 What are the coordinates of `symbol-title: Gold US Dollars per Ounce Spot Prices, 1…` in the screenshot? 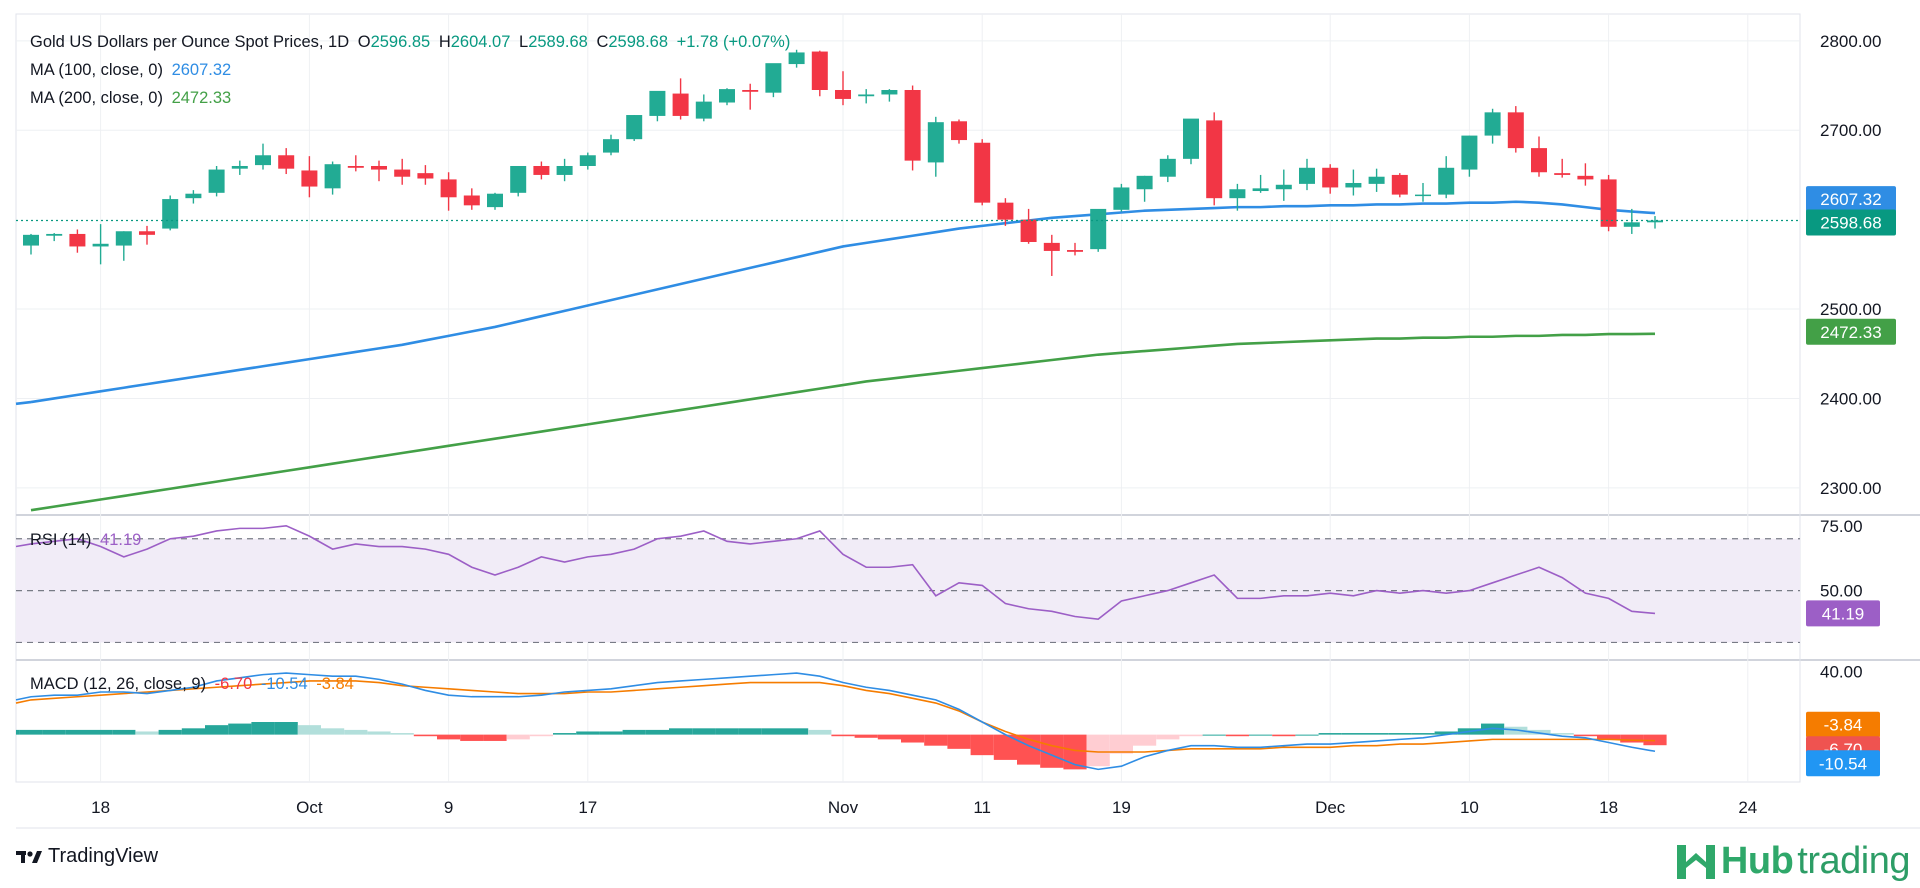 It's located at (190, 42).